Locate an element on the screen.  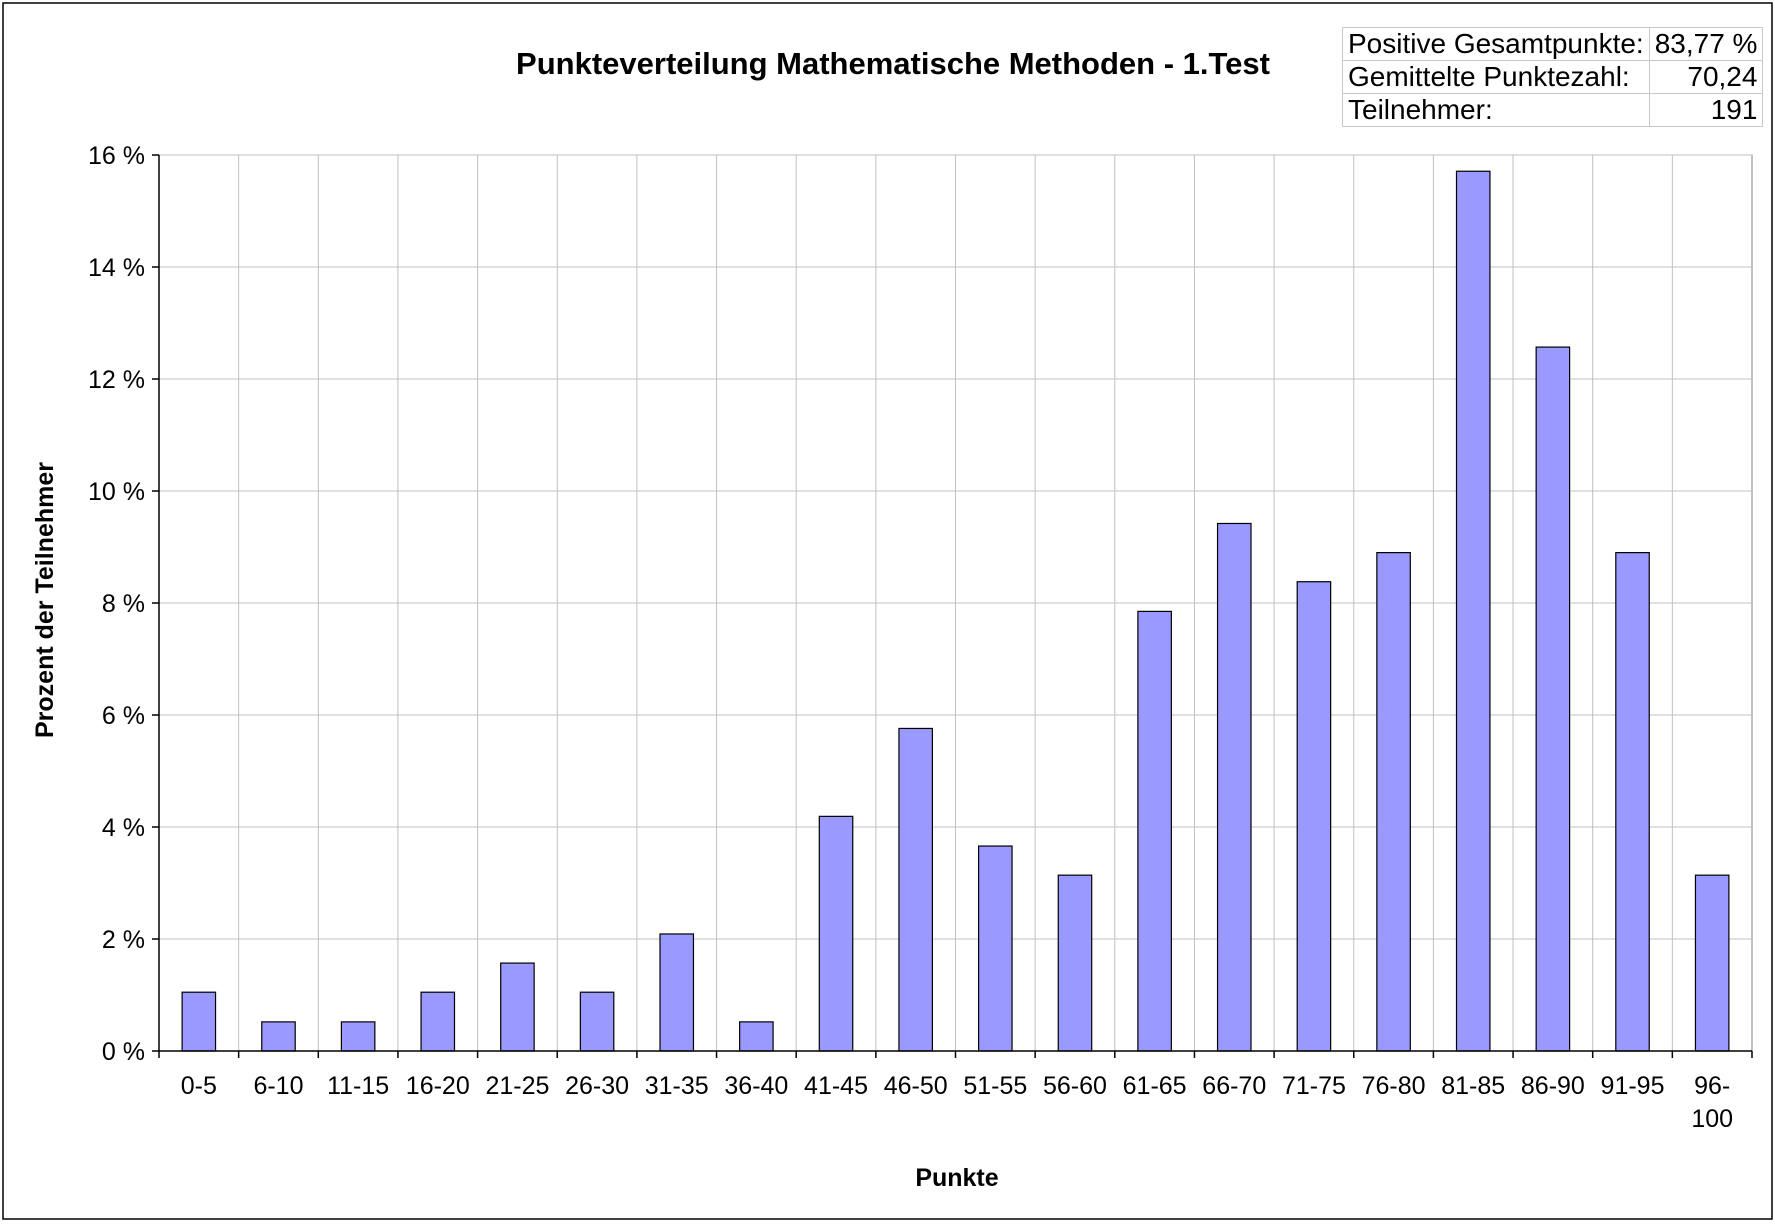
x-tick-label-line: 66-70 is located at coordinates (1234, 1086).